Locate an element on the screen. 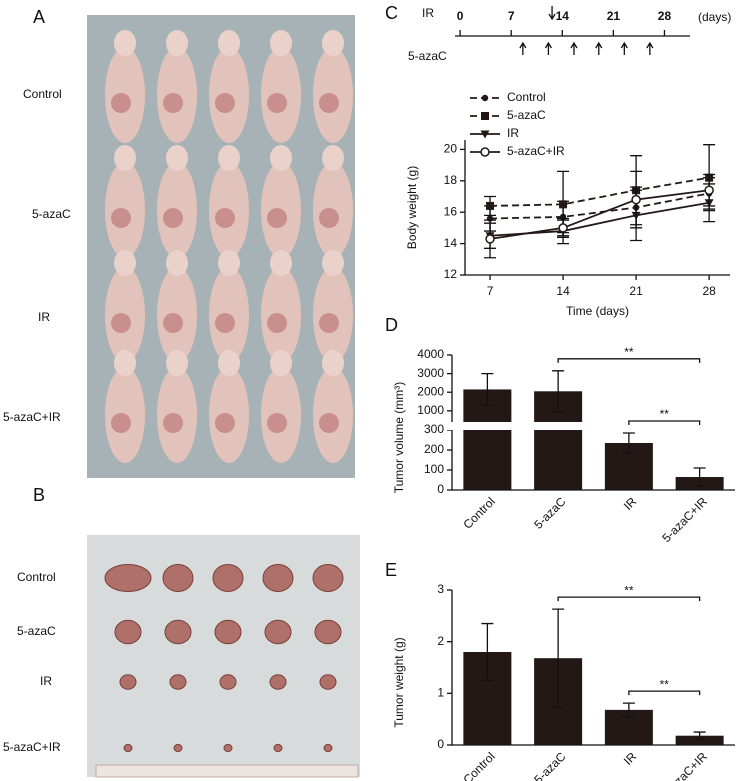 The height and width of the screenshot is (781, 754). panel-label: E is located at coordinates (391, 570).